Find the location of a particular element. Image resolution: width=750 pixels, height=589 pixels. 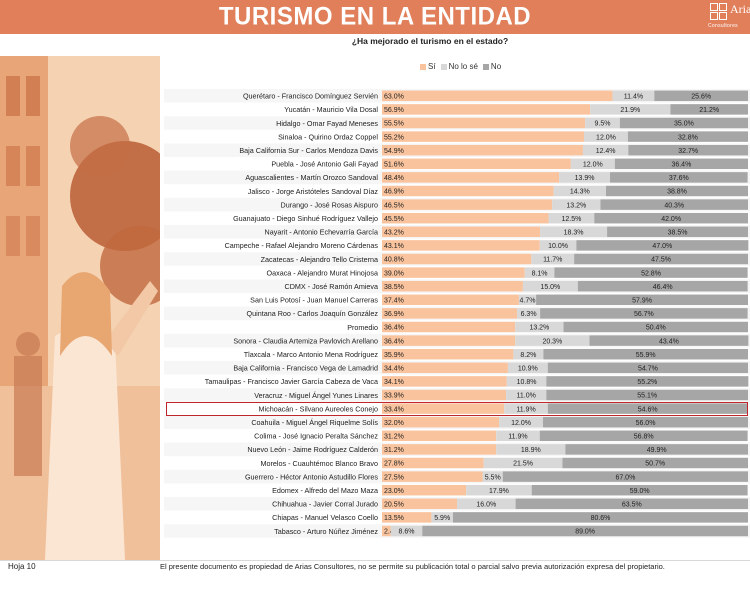

category-label: Michoacán - Silvano Aureoles Conejo is located at coordinates (318, 408).